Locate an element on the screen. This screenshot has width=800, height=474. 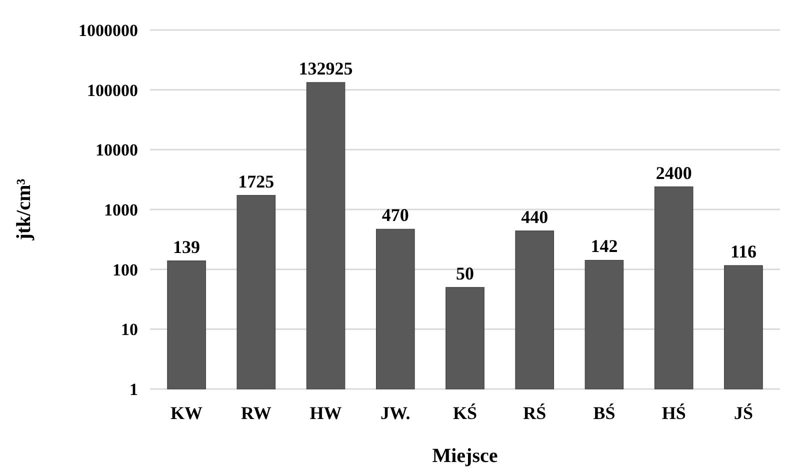
x-tick-label: JW. is located at coordinates (395, 413).